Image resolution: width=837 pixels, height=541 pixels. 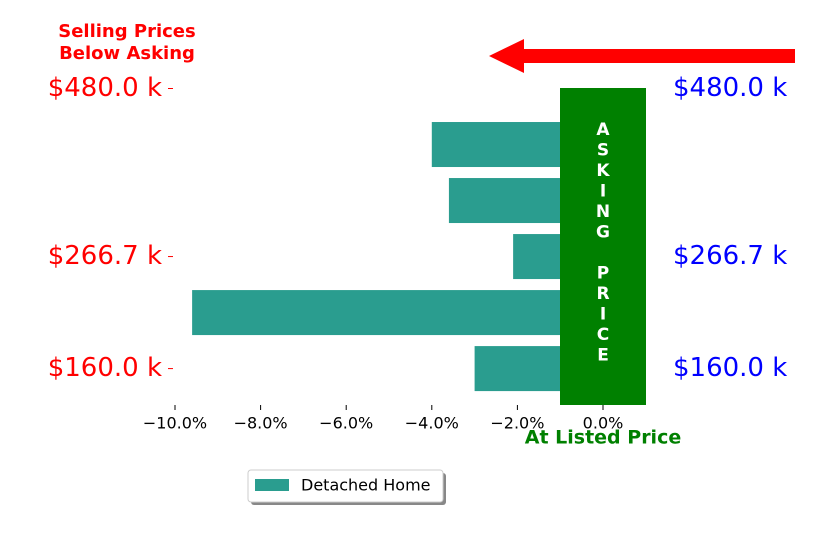 What do you see at coordinates (730, 88) in the screenshot?
I see `y-tick-label-right: $480.0 k` at bounding box center [730, 88].